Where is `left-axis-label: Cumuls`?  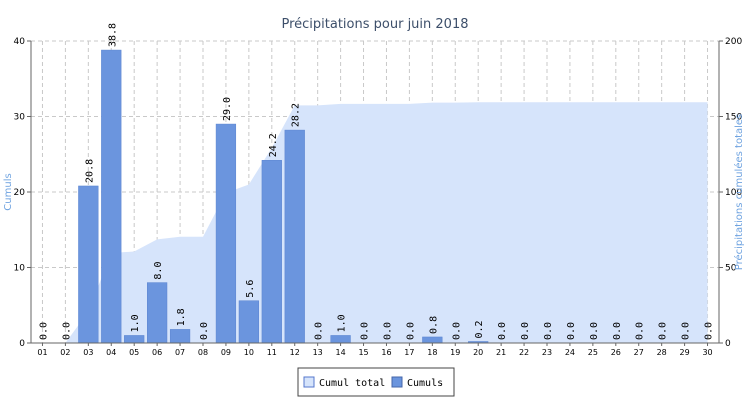
left-axis-label: Cumuls is located at coordinates (8, 191).